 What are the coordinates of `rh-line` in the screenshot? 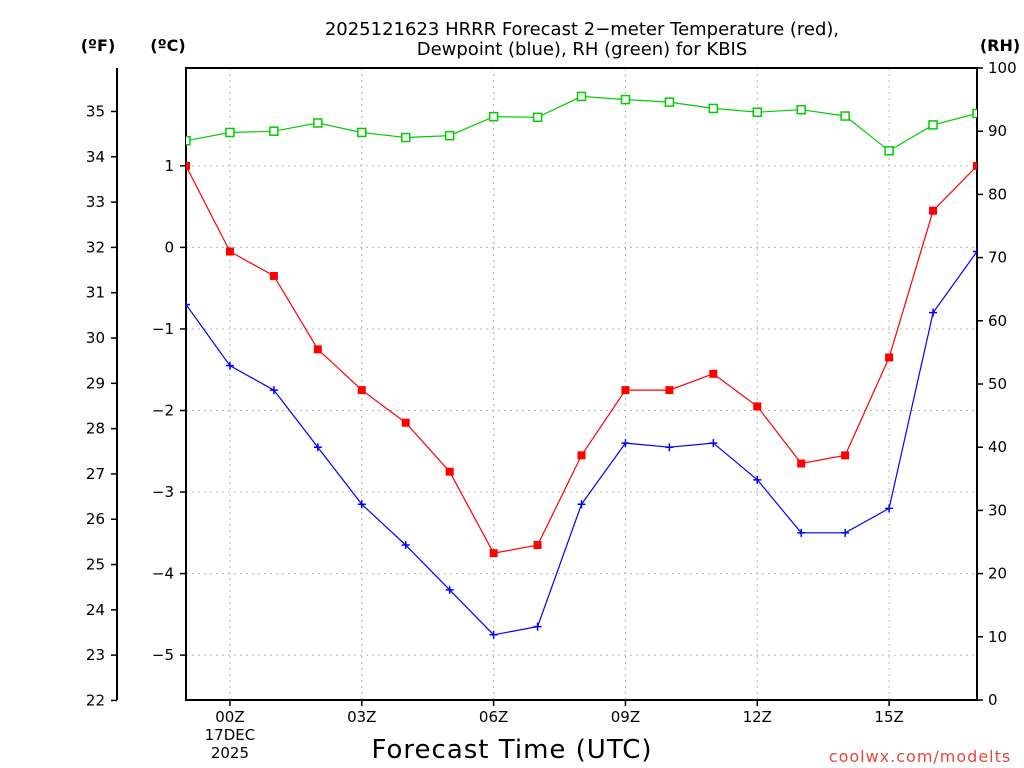 It's located at (581, 123).